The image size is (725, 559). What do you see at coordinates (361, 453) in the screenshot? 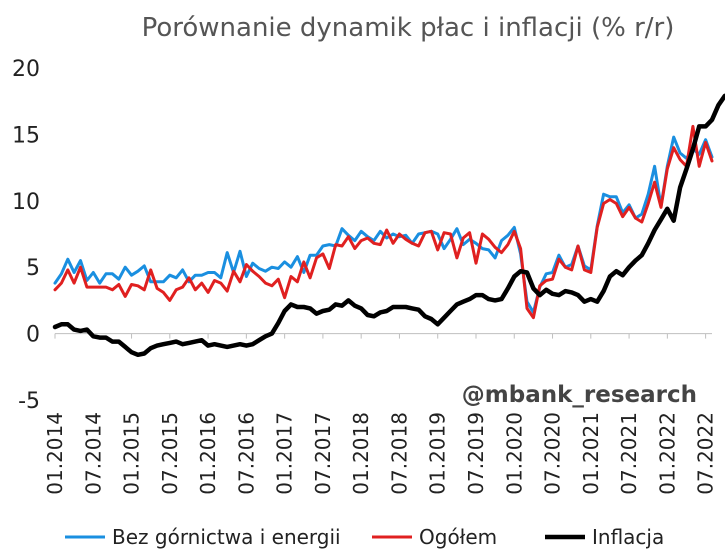
I see `x-tick-label: 01.2018` at bounding box center [361, 453].